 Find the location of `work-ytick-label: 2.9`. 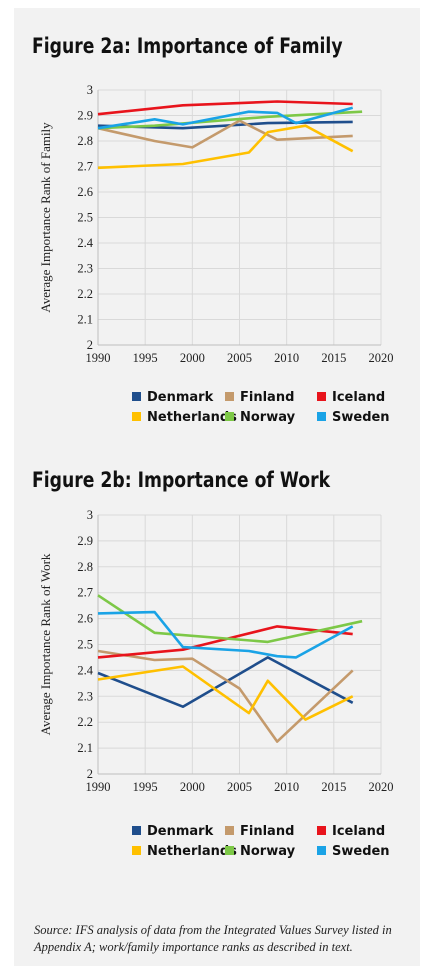

work-ytick-label: 2.9 is located at coordinates (85, 541).